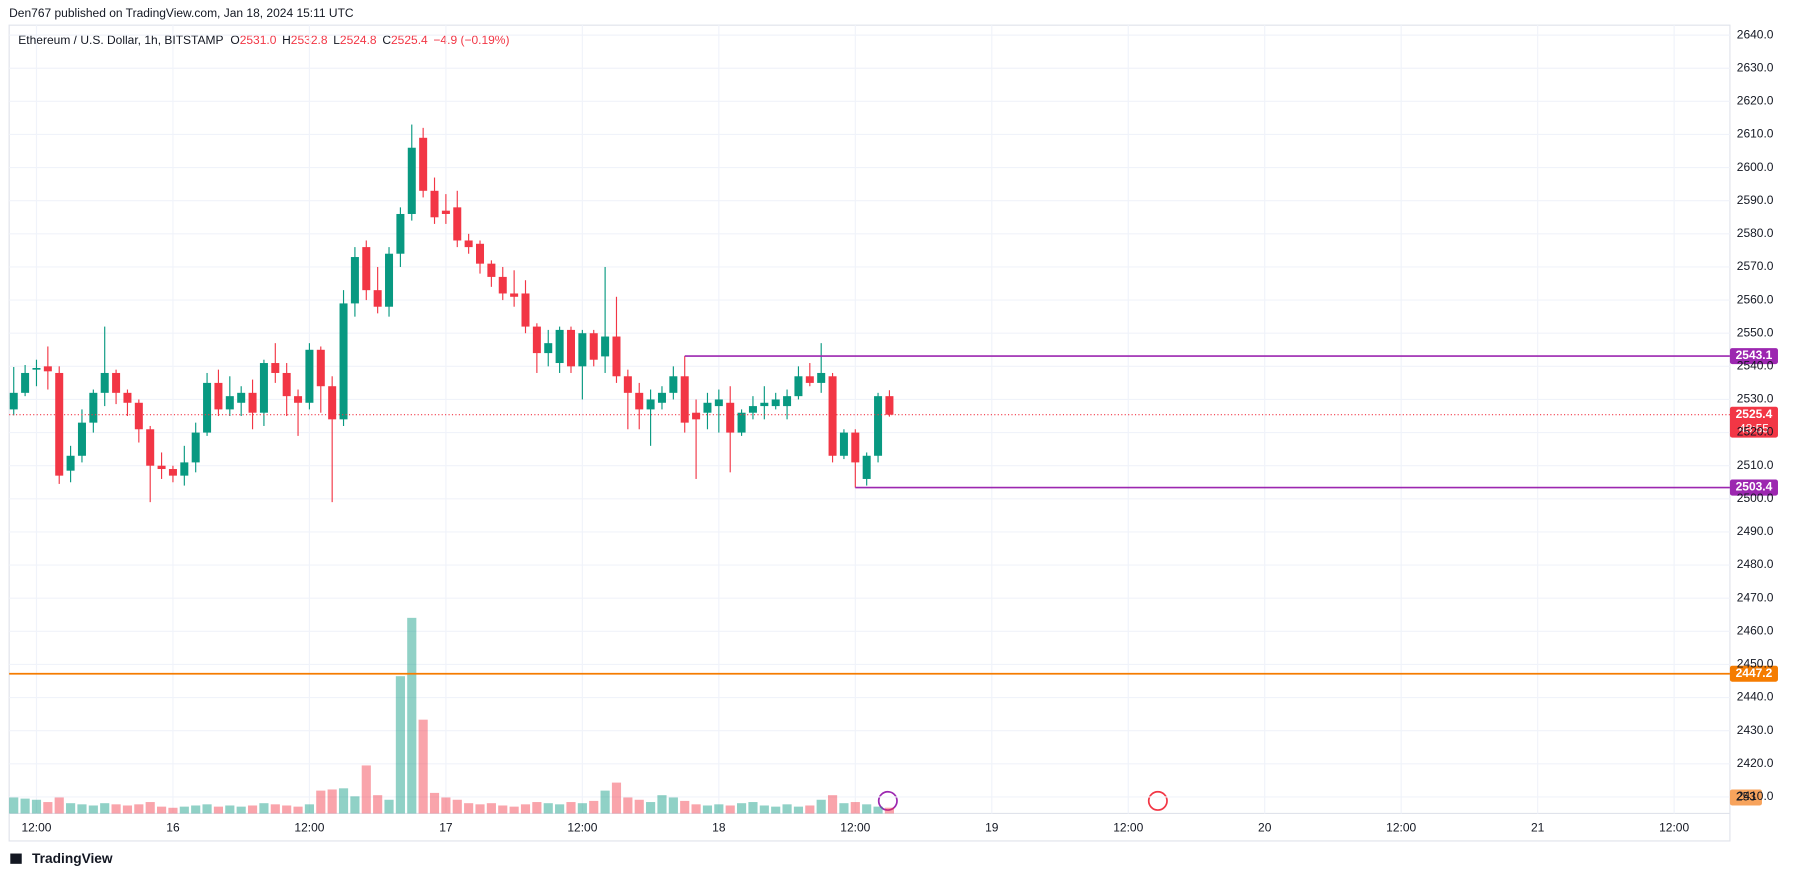  I want to click on level-label: 2447.2, so click(1754, 673).